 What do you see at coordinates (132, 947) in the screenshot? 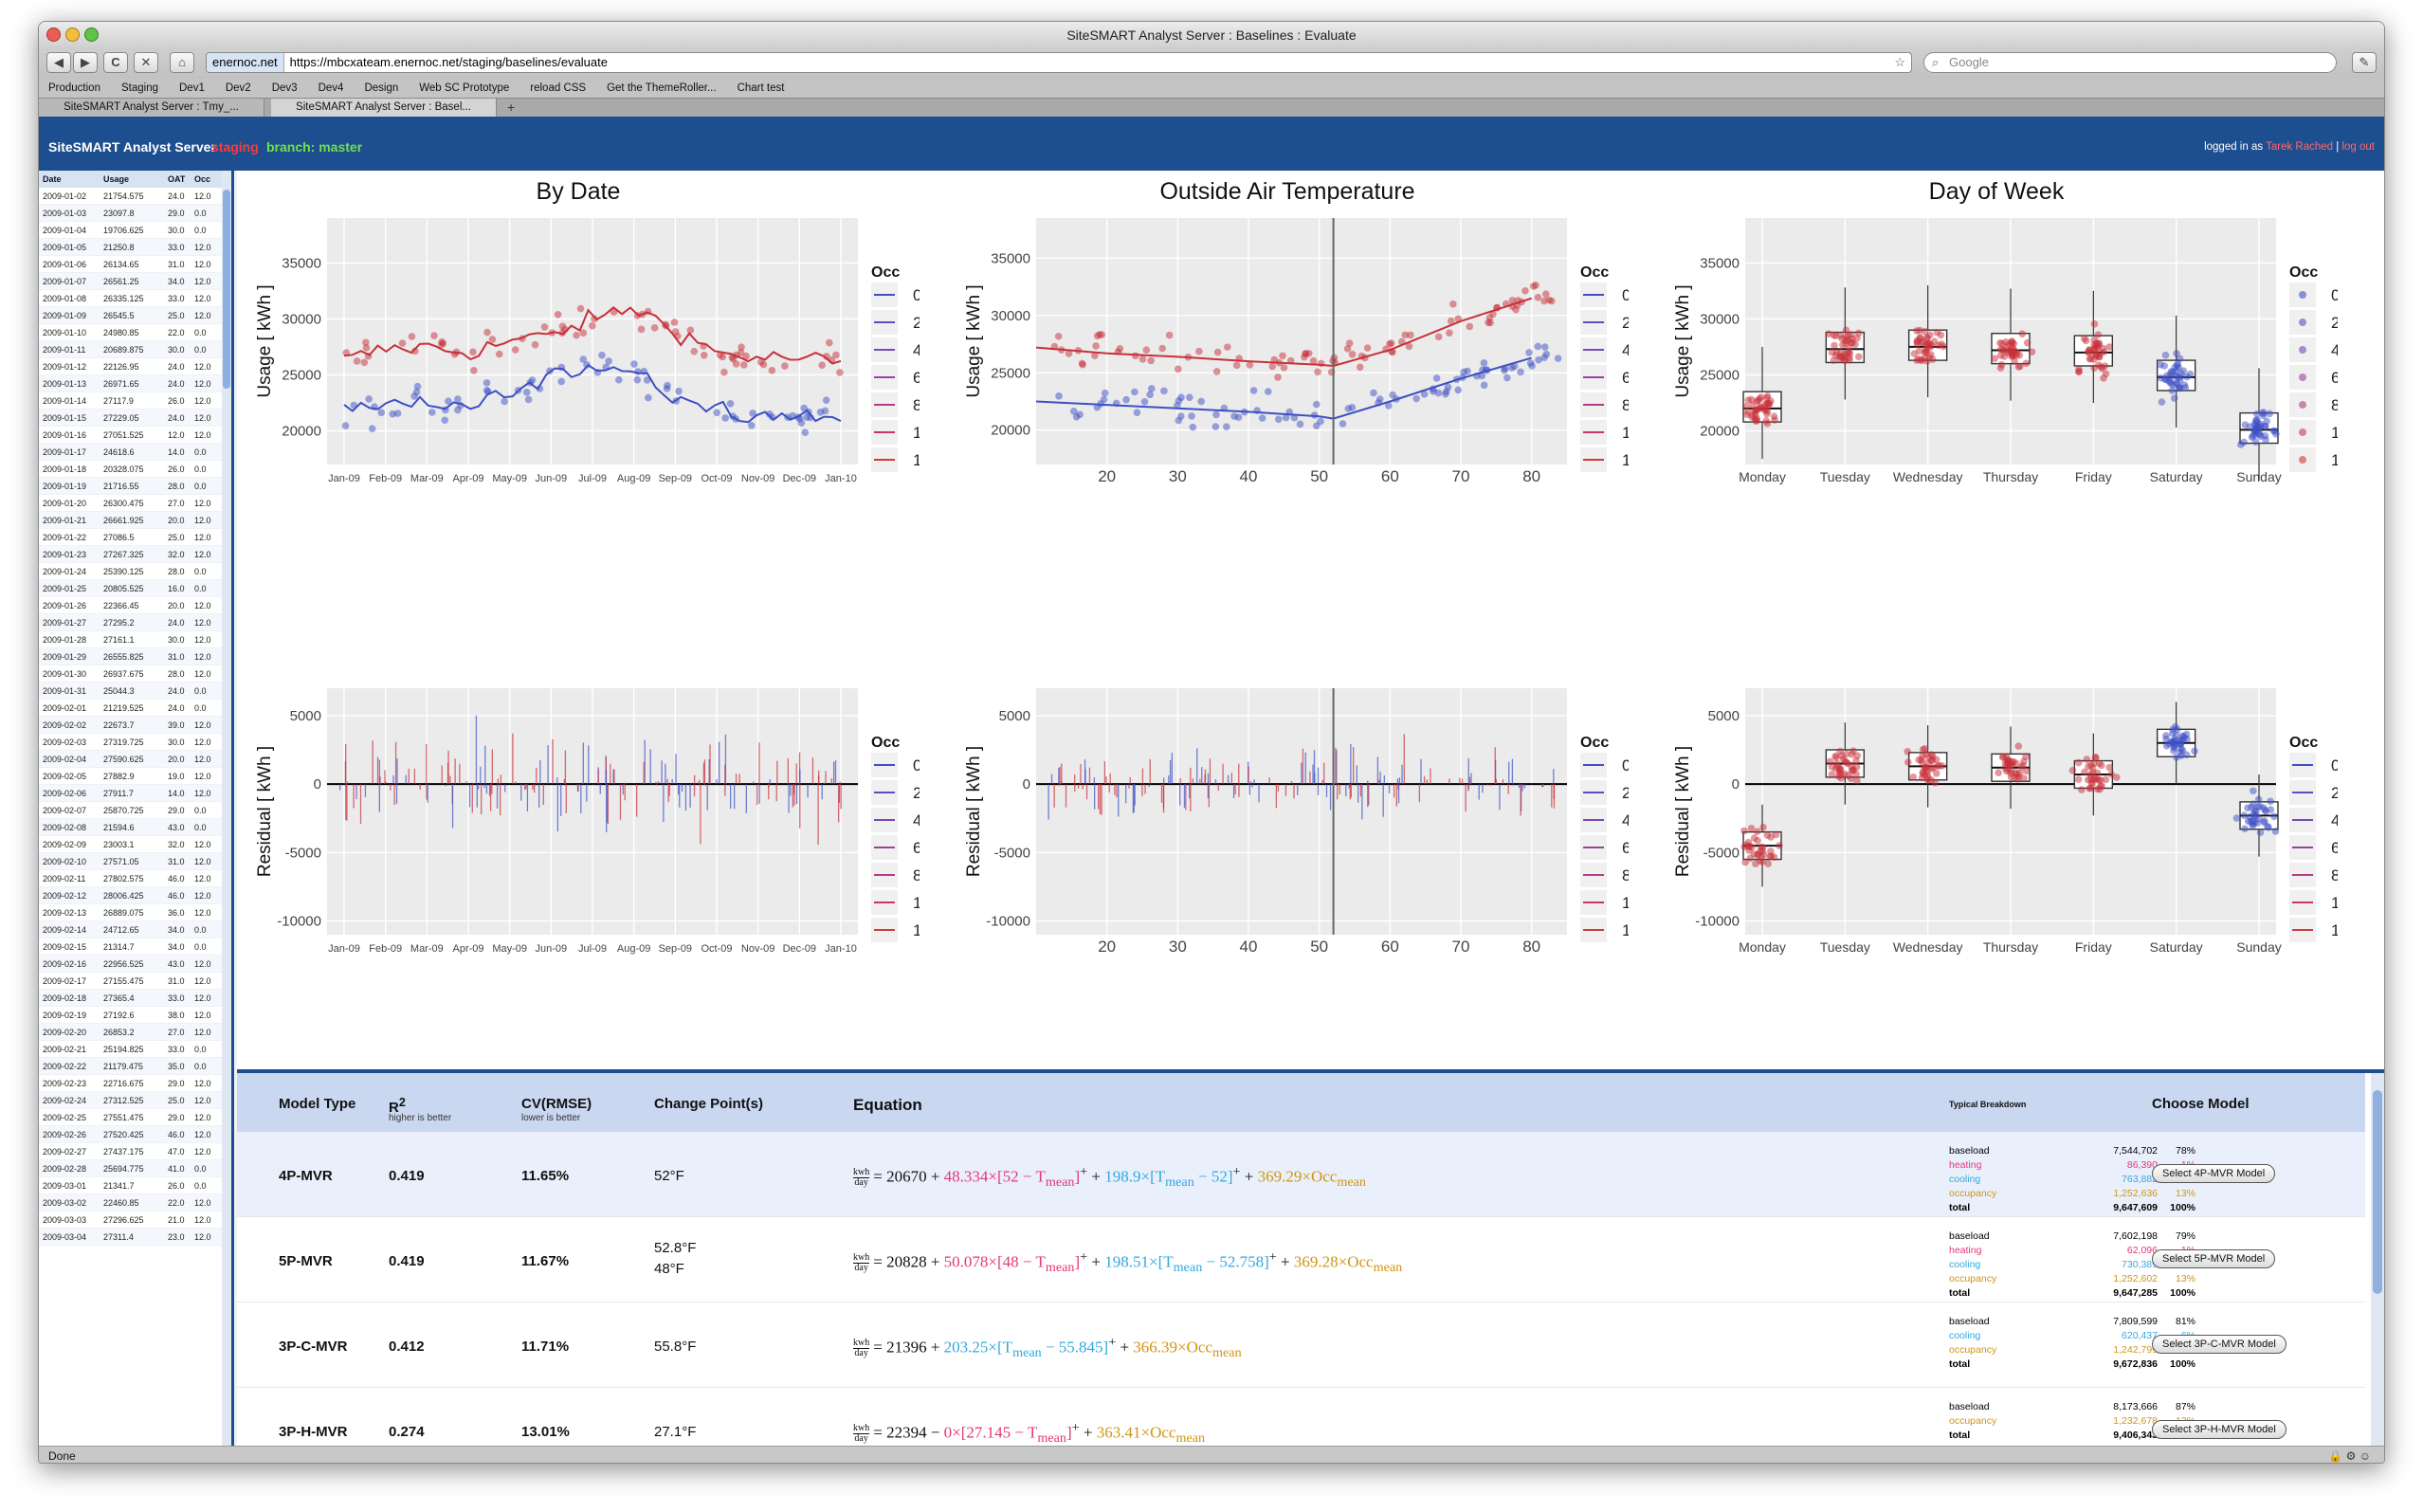
I see `table-row: 2009-02-15 21314.7 34.0 0.0` at bounding box center [132, 947].